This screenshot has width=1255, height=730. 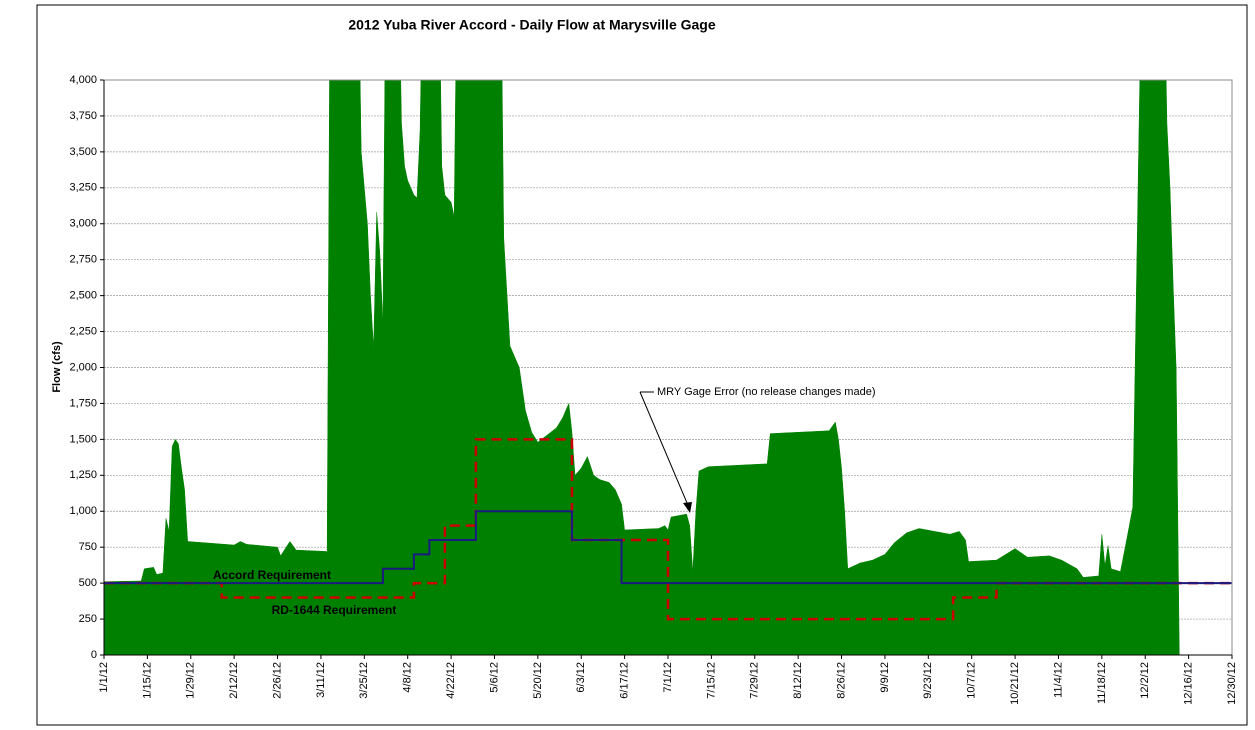 What do you see at coordinates (57, 367) in the screenshot?
I see `y-axis-label: Flow (cfs)` at bounding box center [57, 367].